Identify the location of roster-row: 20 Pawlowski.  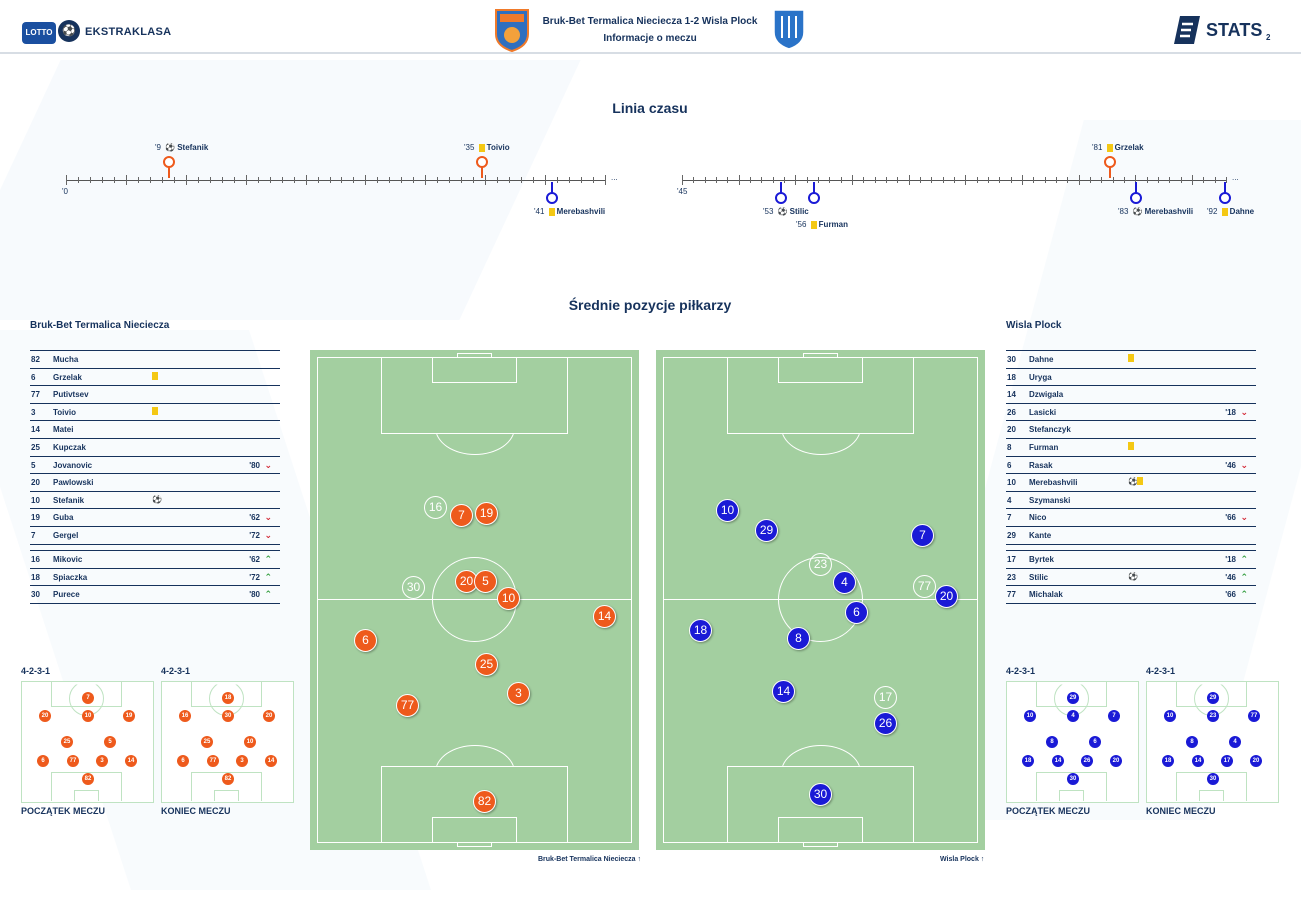
(155, 483).